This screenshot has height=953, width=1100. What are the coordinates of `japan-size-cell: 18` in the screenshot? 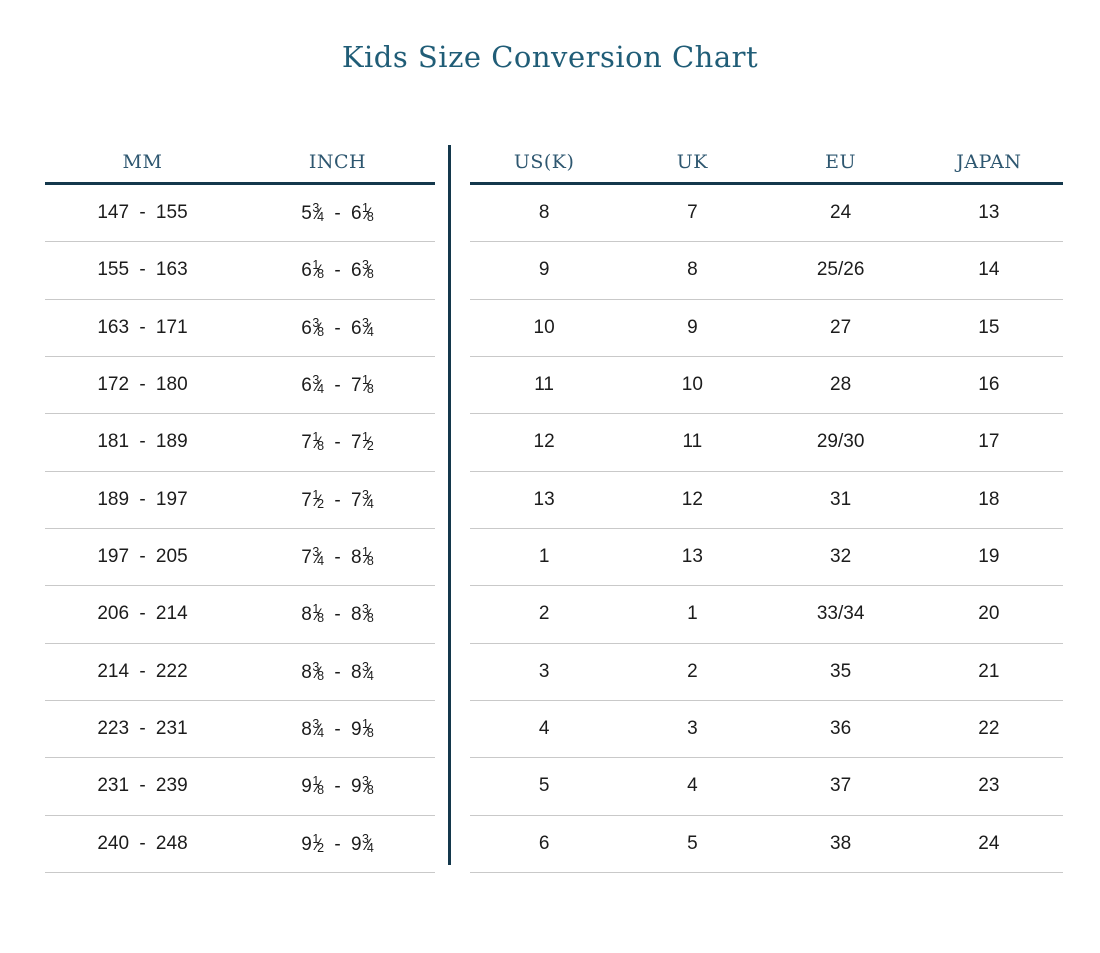 It's located at (989, 499).